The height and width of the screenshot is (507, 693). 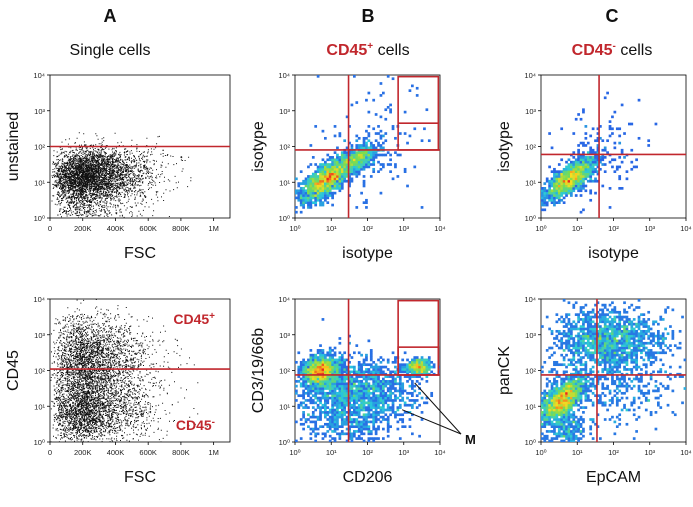 What do you see at coordinates (530, 218) in the screenshot?
I see `y-tick-label: 10⁰` at bounding box center [530, 218].